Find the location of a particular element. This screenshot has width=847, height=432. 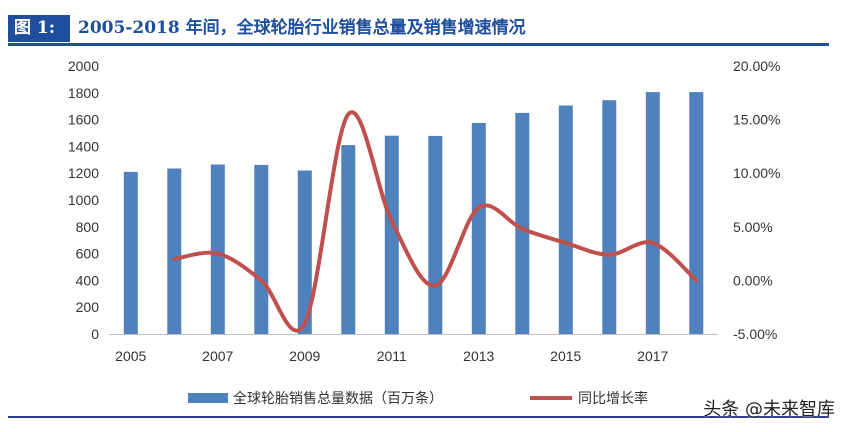

header-rule is located at coordinates (418, 44).